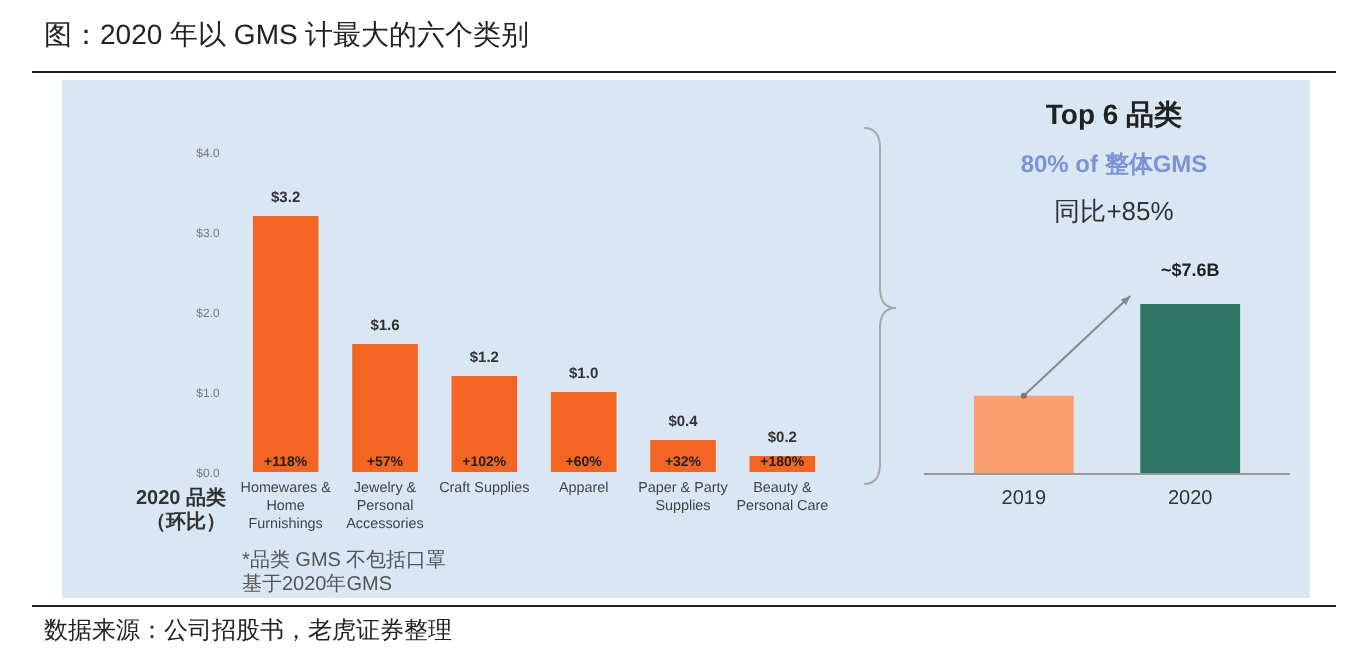 The image size is (1364, 652). I want to click on x-tick-label: 2020, so click(1190, 499).